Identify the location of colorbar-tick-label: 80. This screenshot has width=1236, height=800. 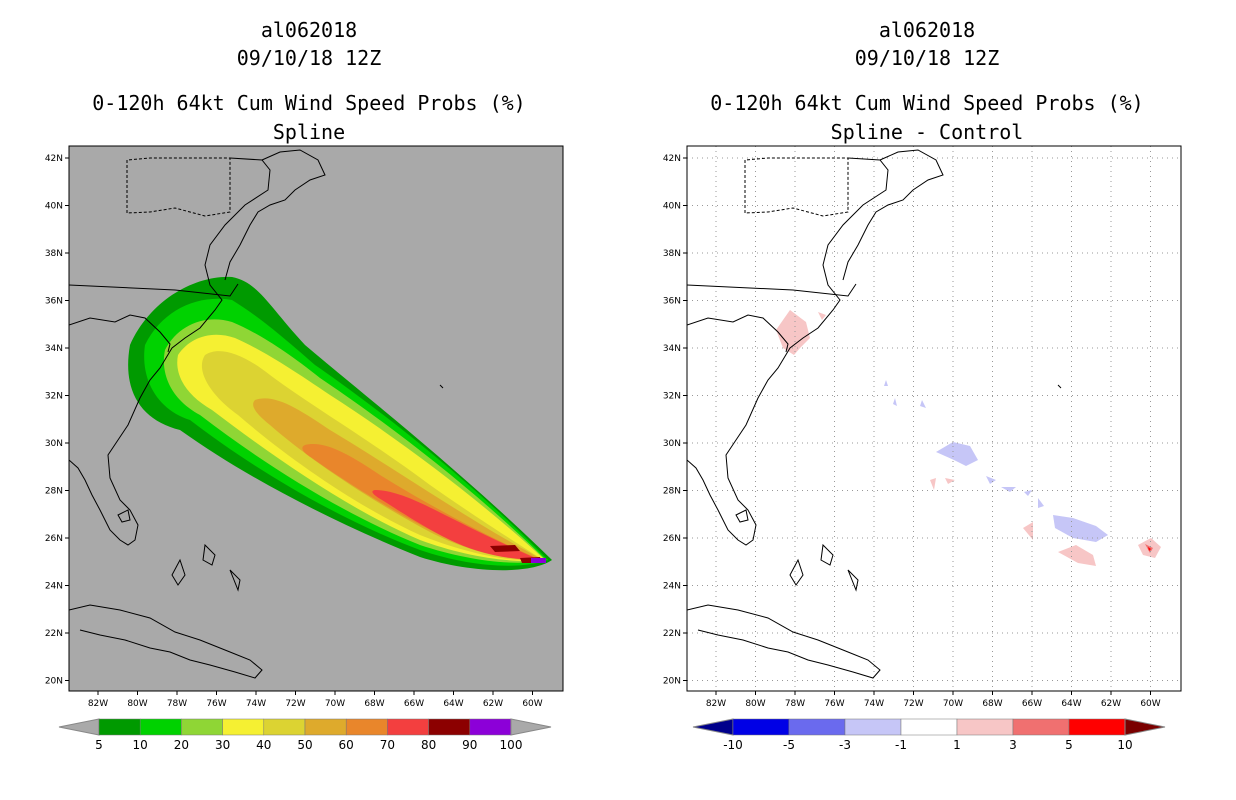
(428, 745).